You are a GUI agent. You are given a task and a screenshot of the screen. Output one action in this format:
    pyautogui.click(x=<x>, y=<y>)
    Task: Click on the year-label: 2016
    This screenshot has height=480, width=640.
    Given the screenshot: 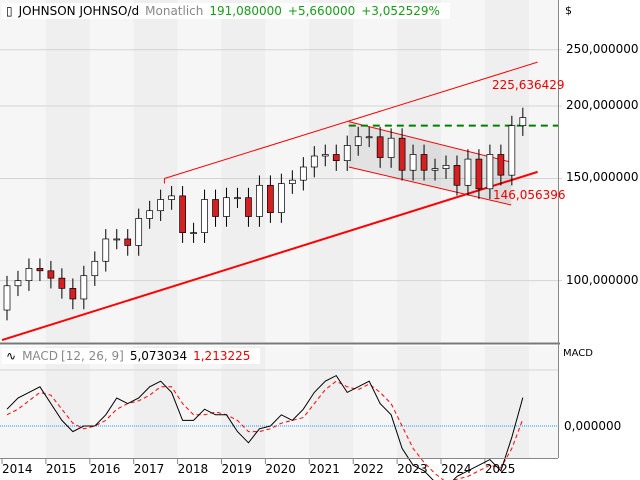 What is the action you would take?
    pyautogui.click(x=105, y=469)
    